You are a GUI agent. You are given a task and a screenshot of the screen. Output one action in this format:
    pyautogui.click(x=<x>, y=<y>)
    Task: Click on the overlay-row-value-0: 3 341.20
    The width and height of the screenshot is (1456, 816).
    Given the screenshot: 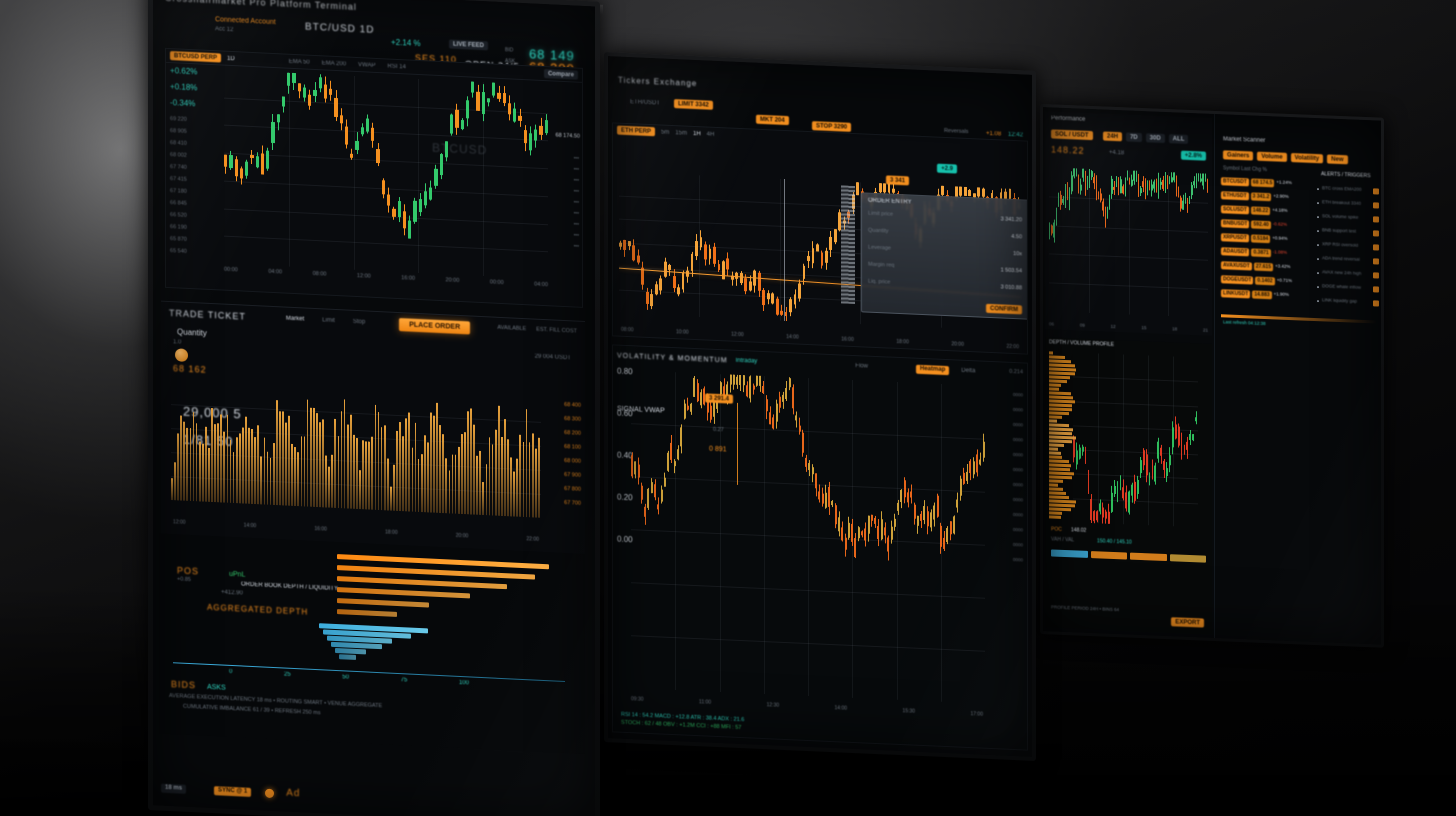 What is the action you would take?
    pyautogui.click(x=1011, y=220)
    